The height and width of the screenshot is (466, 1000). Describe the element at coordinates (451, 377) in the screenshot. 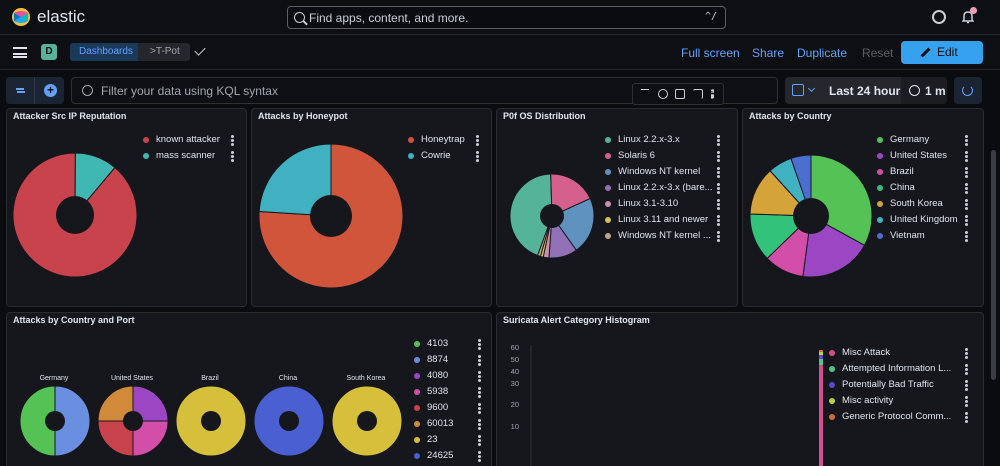

I see `legend-item: 4080` at that location.